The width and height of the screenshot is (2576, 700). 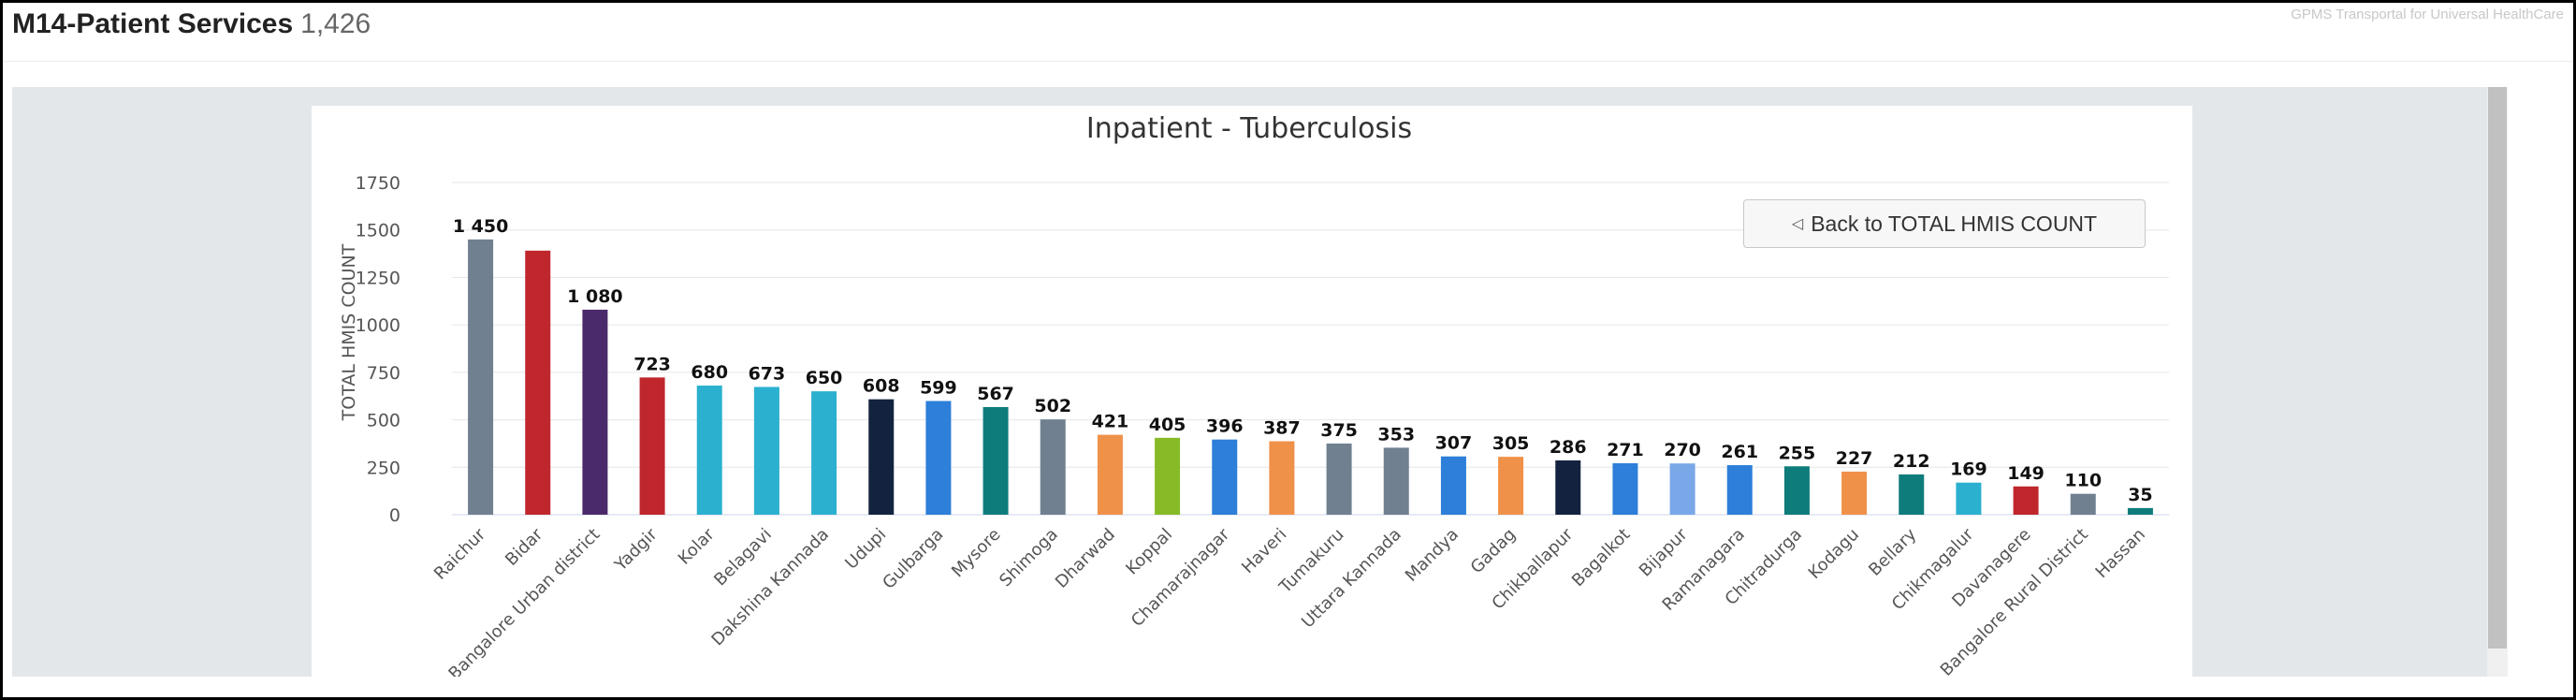 What do you see at coordinates (652, 364) in the screenshot?
I see `data-label: 723` at bounding box center [652, 364].